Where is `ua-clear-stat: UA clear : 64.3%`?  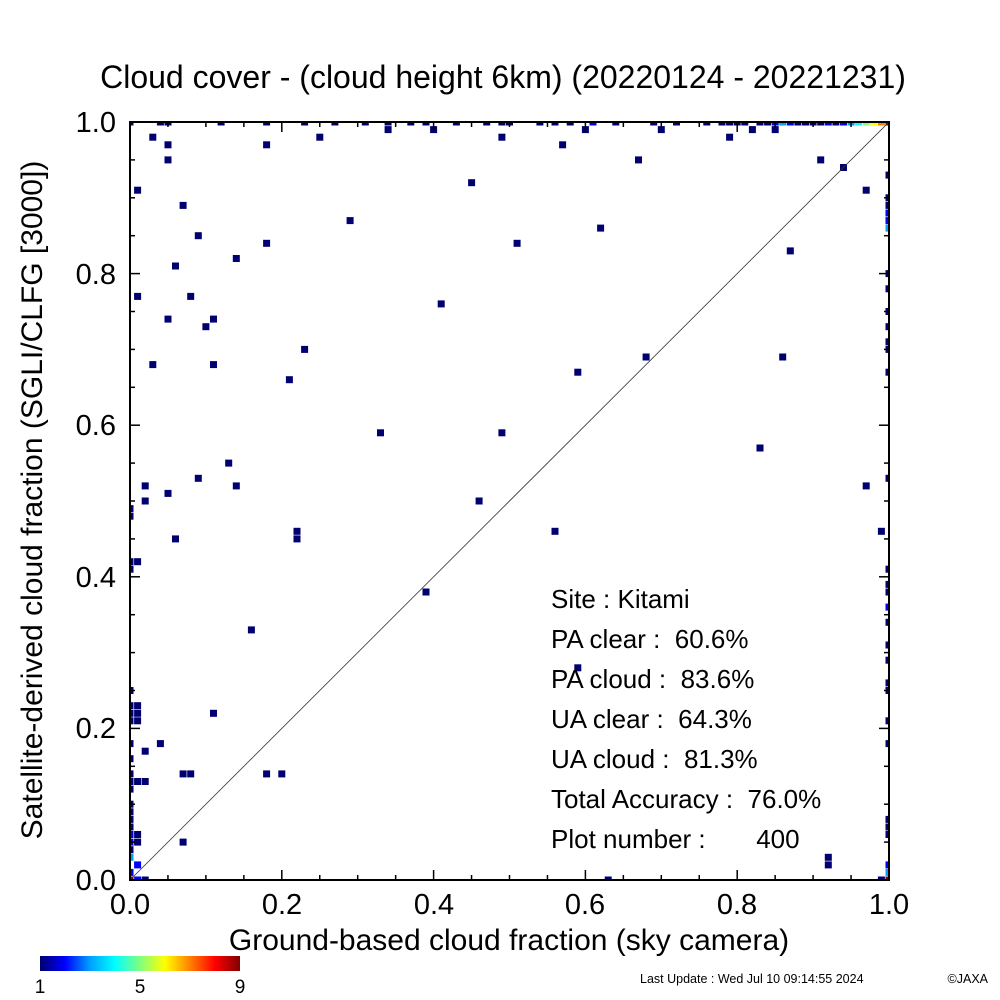 ua-clear-stat: UA clear : 64.3% is located at coordinates (651, 719).